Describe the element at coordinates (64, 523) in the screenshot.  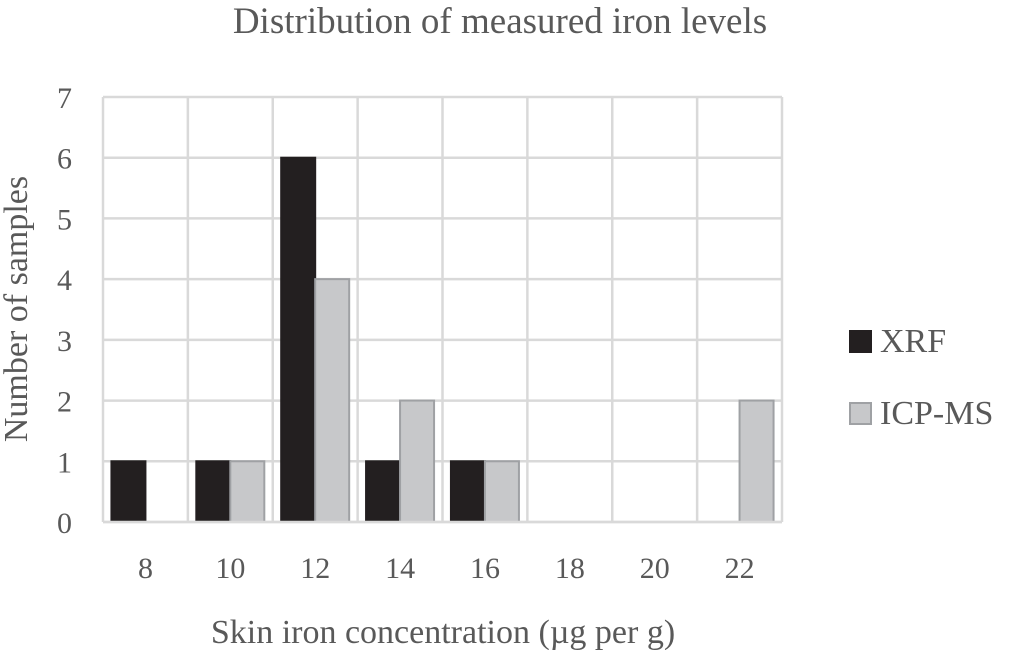
I see `y-tick-label: 0` at that location.